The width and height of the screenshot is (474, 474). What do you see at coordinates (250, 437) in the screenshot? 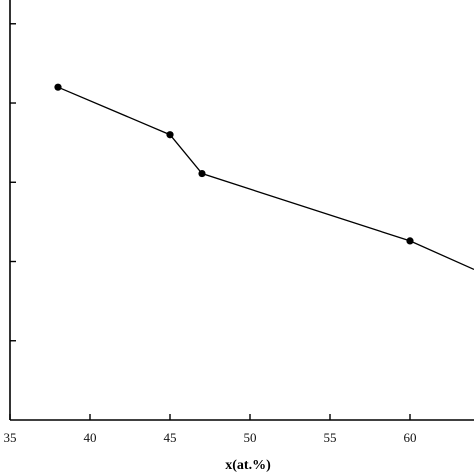
I see `x-tick-label: 50` at bounding box center [250, 437].